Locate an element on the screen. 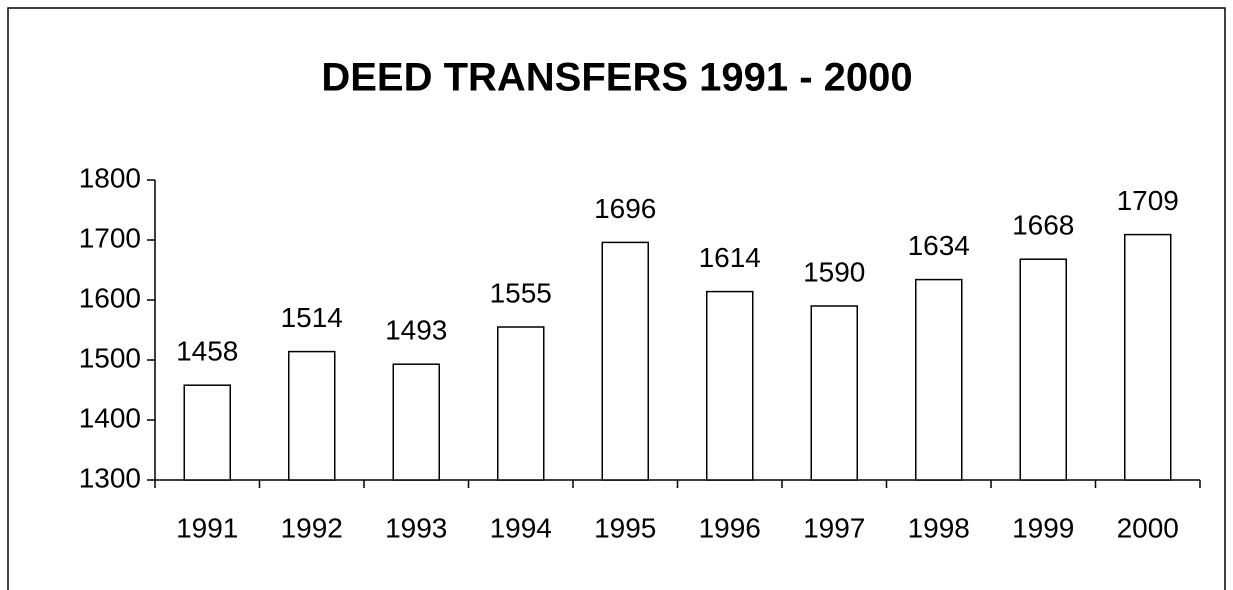 The image size is (1233, 590). chart-title: DEED TRANSFERS 1991 - 2000 is located at coordinates (616, 78).